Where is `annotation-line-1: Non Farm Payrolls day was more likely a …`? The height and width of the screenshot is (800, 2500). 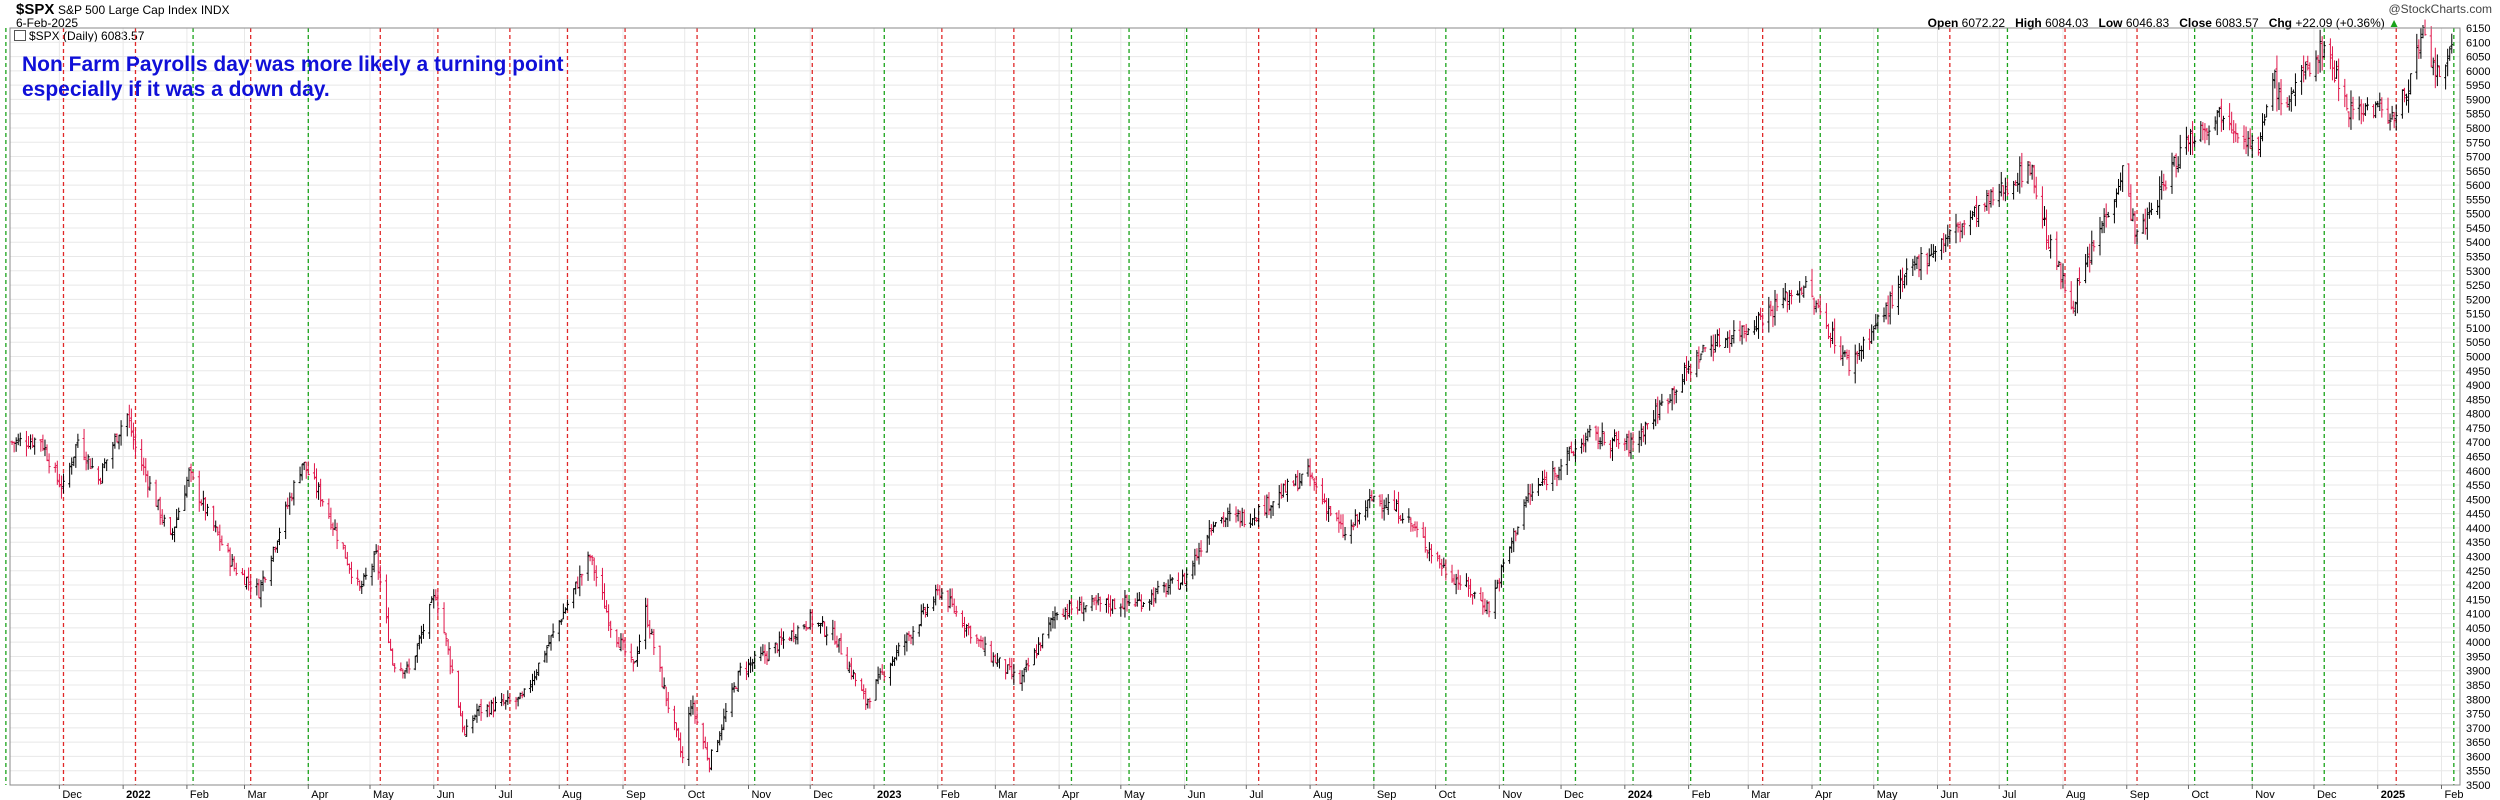 annotation-line-1: Non Farm Payrolls day was more likely a … is located at coordinates (292, 64).